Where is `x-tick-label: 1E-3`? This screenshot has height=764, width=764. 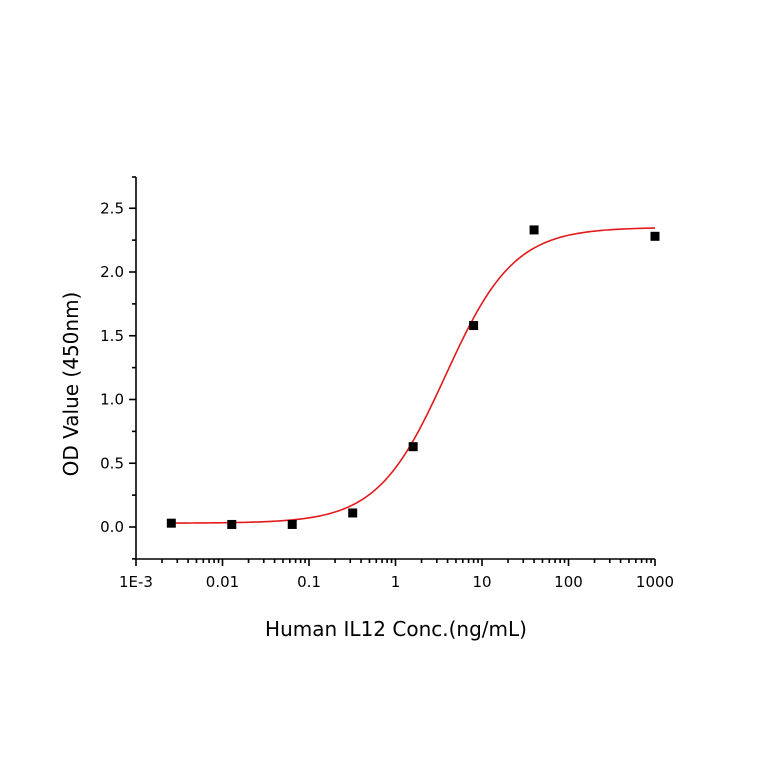
x-tick-label: 1E-3 is located at coordinates (136, 582).